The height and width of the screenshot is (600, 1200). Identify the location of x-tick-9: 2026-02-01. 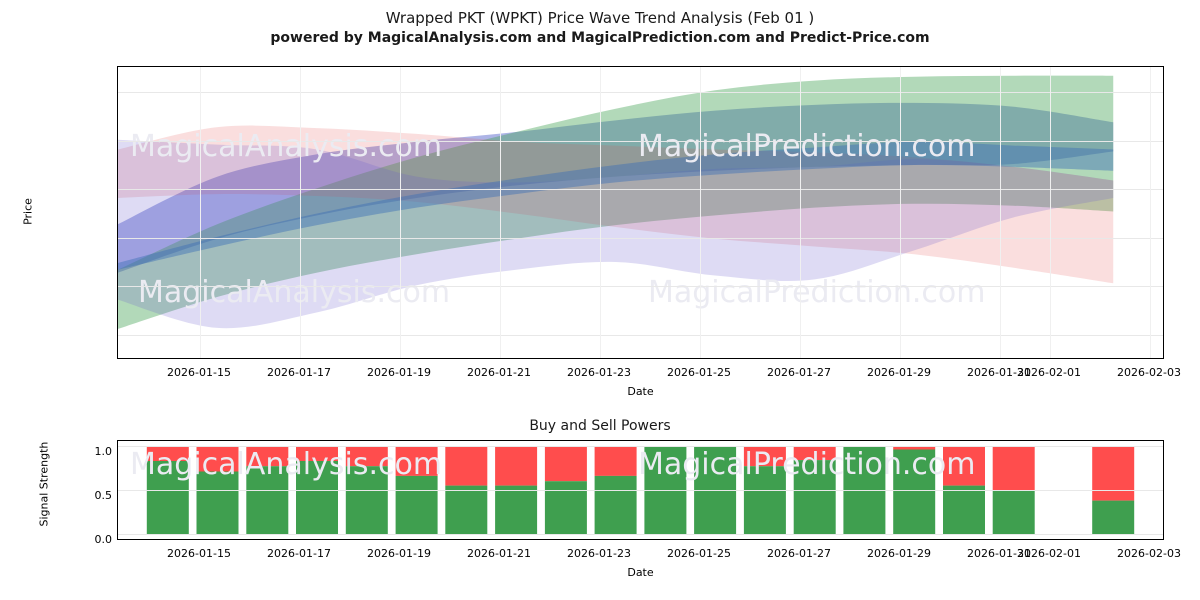
(1049, 372).